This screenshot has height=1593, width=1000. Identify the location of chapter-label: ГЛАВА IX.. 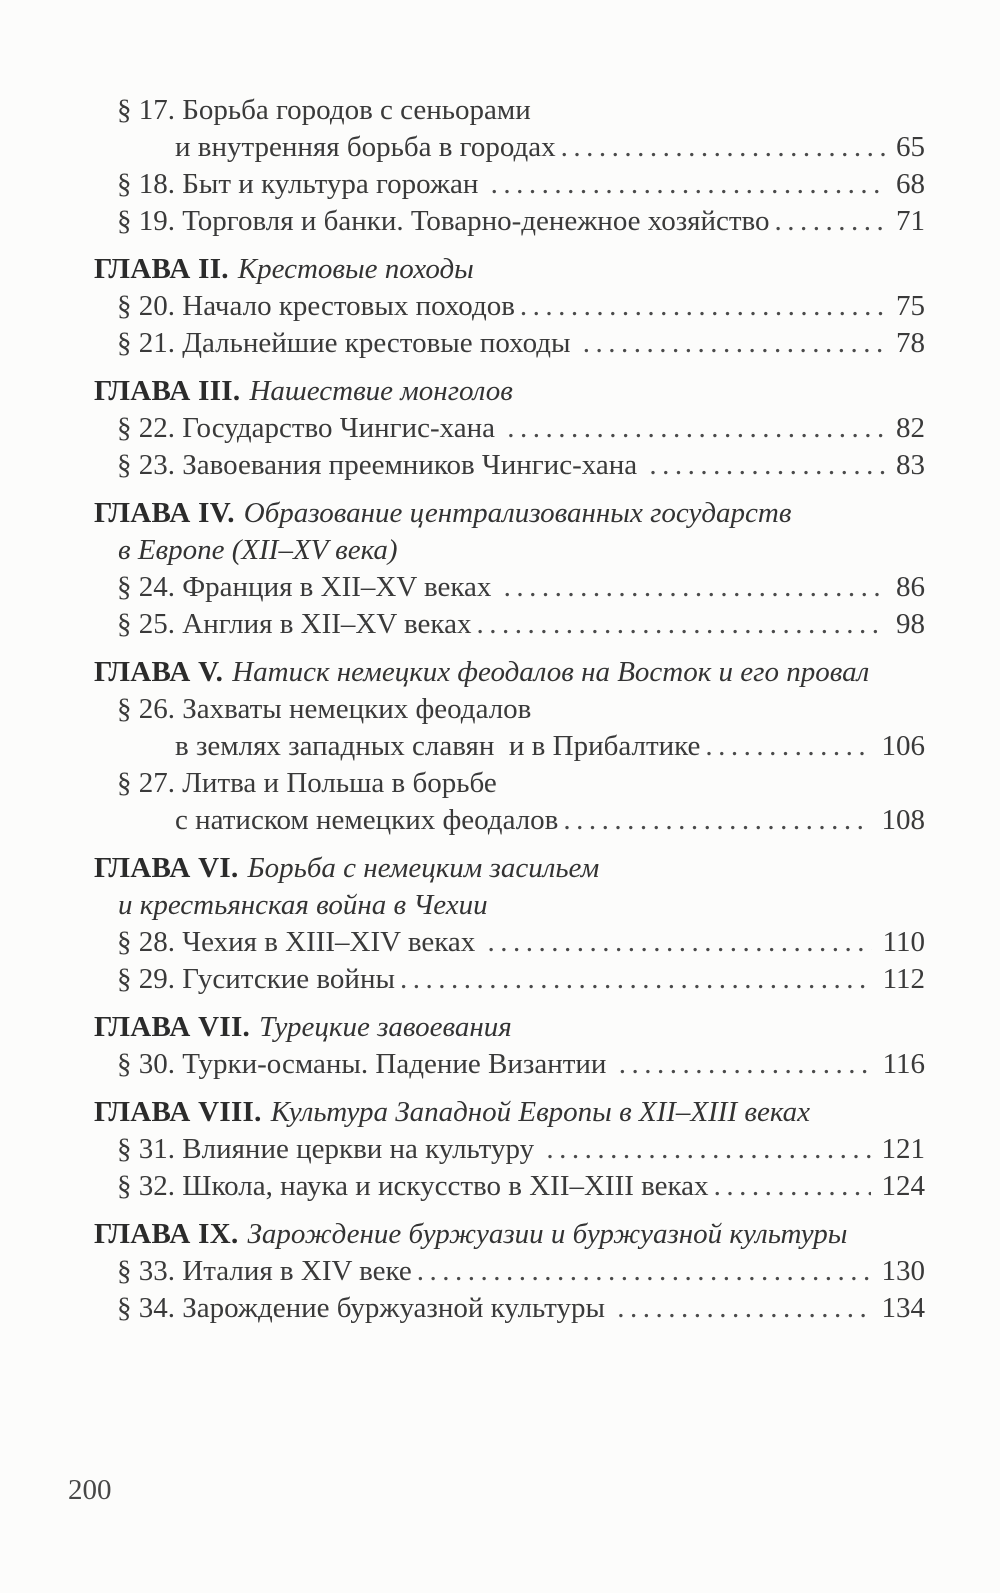
(166, 1234).